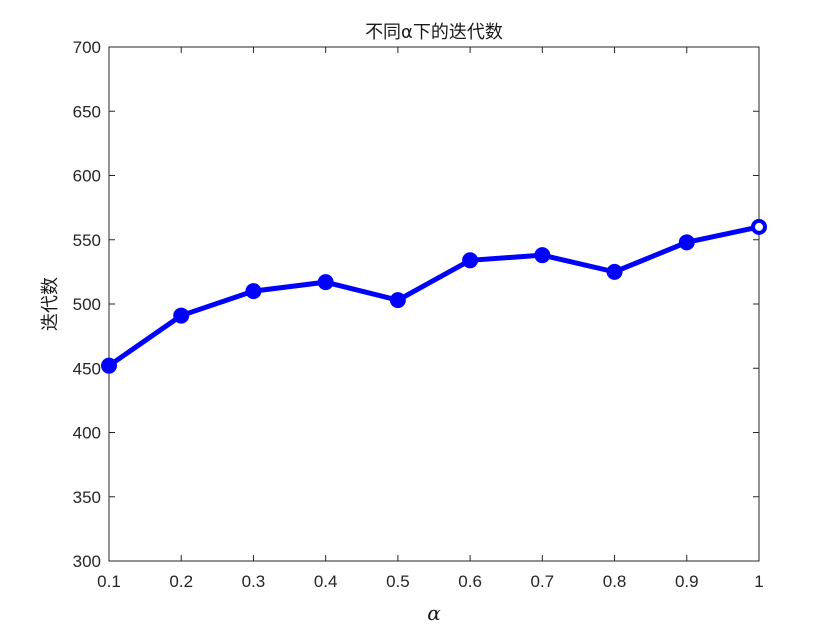  I want to click on x-tick-label: 0.9, so click(687, 581).